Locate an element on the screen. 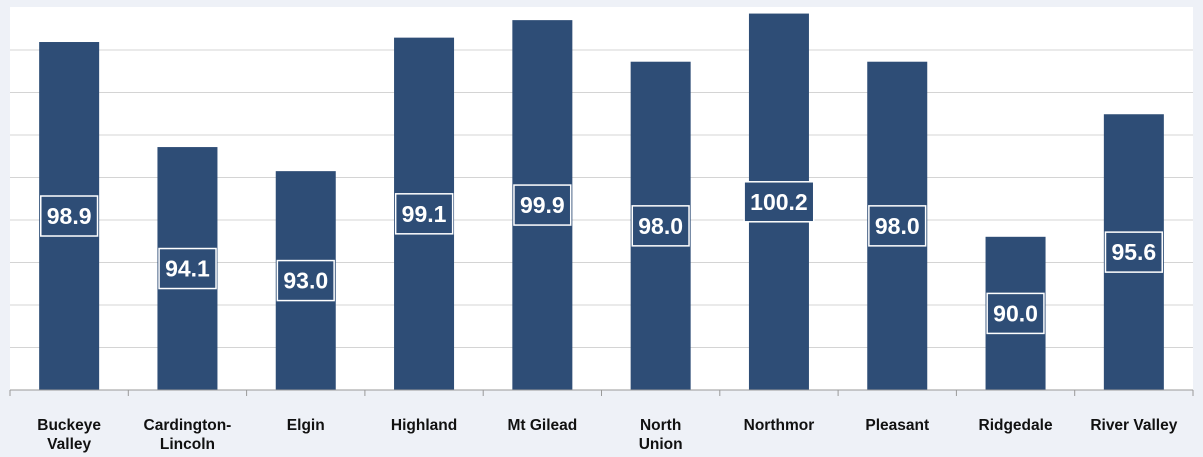 The height and width of the screenshot is (457, 1203). data-label: 94.1 is located at coordinates (187, 268).